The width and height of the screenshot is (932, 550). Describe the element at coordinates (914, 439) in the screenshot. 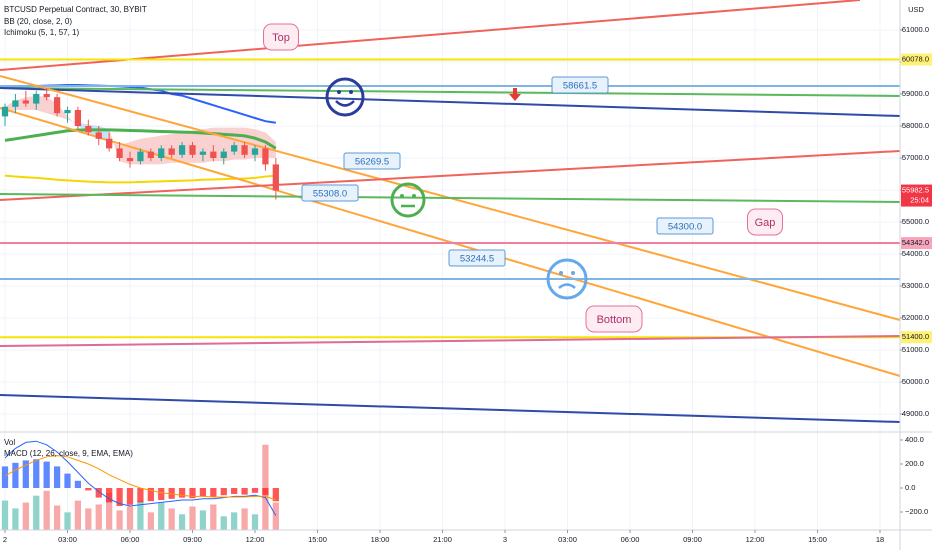

I see `y2-tick-label: 400.0` at that location.